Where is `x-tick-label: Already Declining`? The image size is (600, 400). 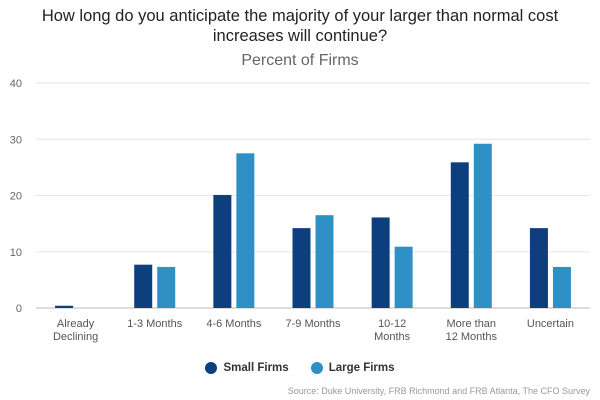 x-tick-label: Already Declining is located at coordinates (75, 330).